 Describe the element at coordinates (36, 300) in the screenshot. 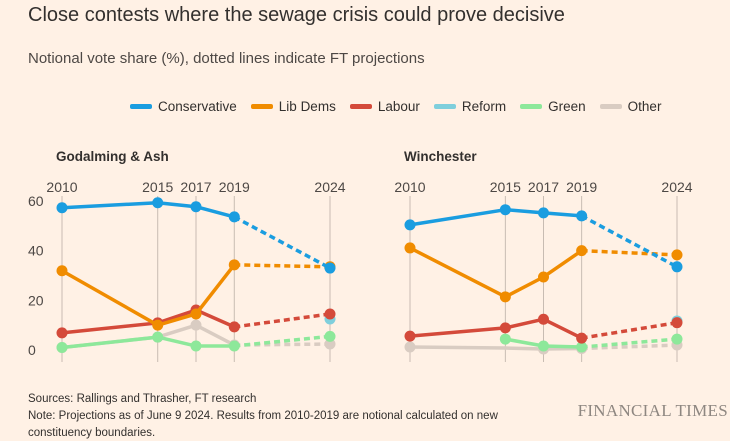

I see `y-tick-label: 20` at that location.